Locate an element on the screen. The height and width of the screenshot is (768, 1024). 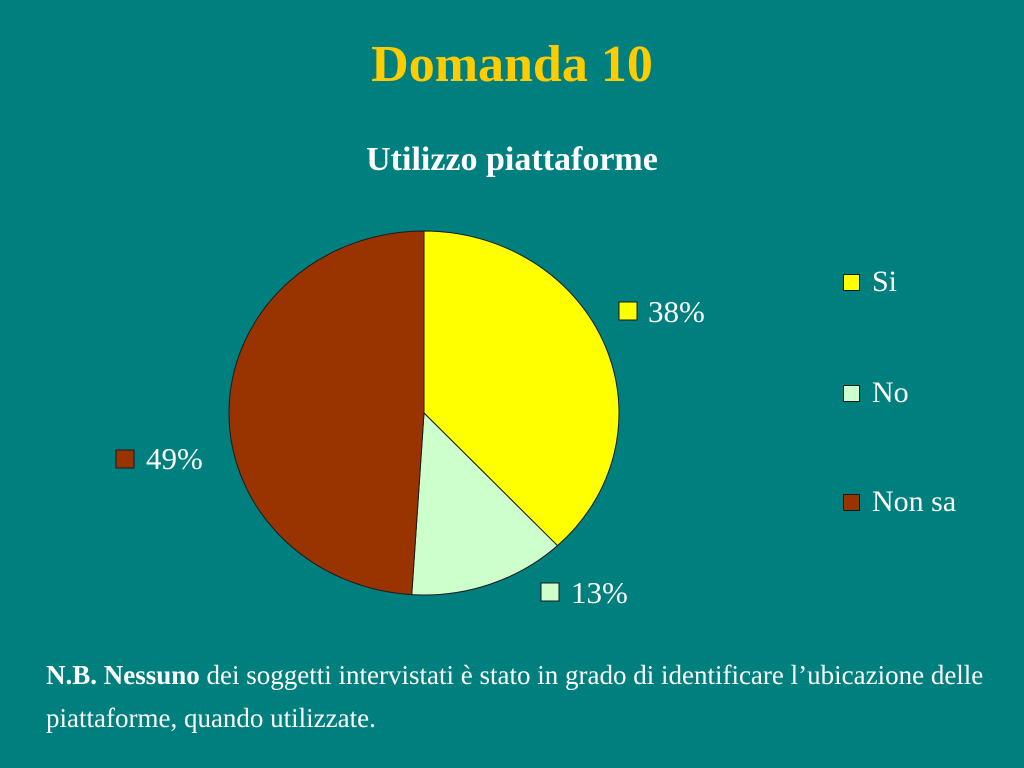
data-label-si: 38% is located at coordinates (676, 311).